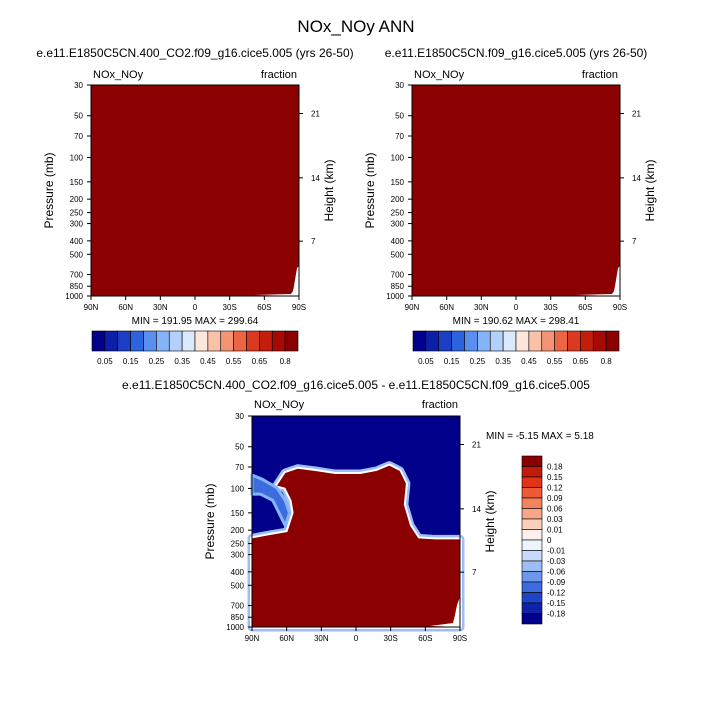 Image resolution: width=713 pixels, height=714 pixels. What do you see at coordinates (195, 190) in the screenshot?
I see `field-fill` at bounding box center [195, 190].